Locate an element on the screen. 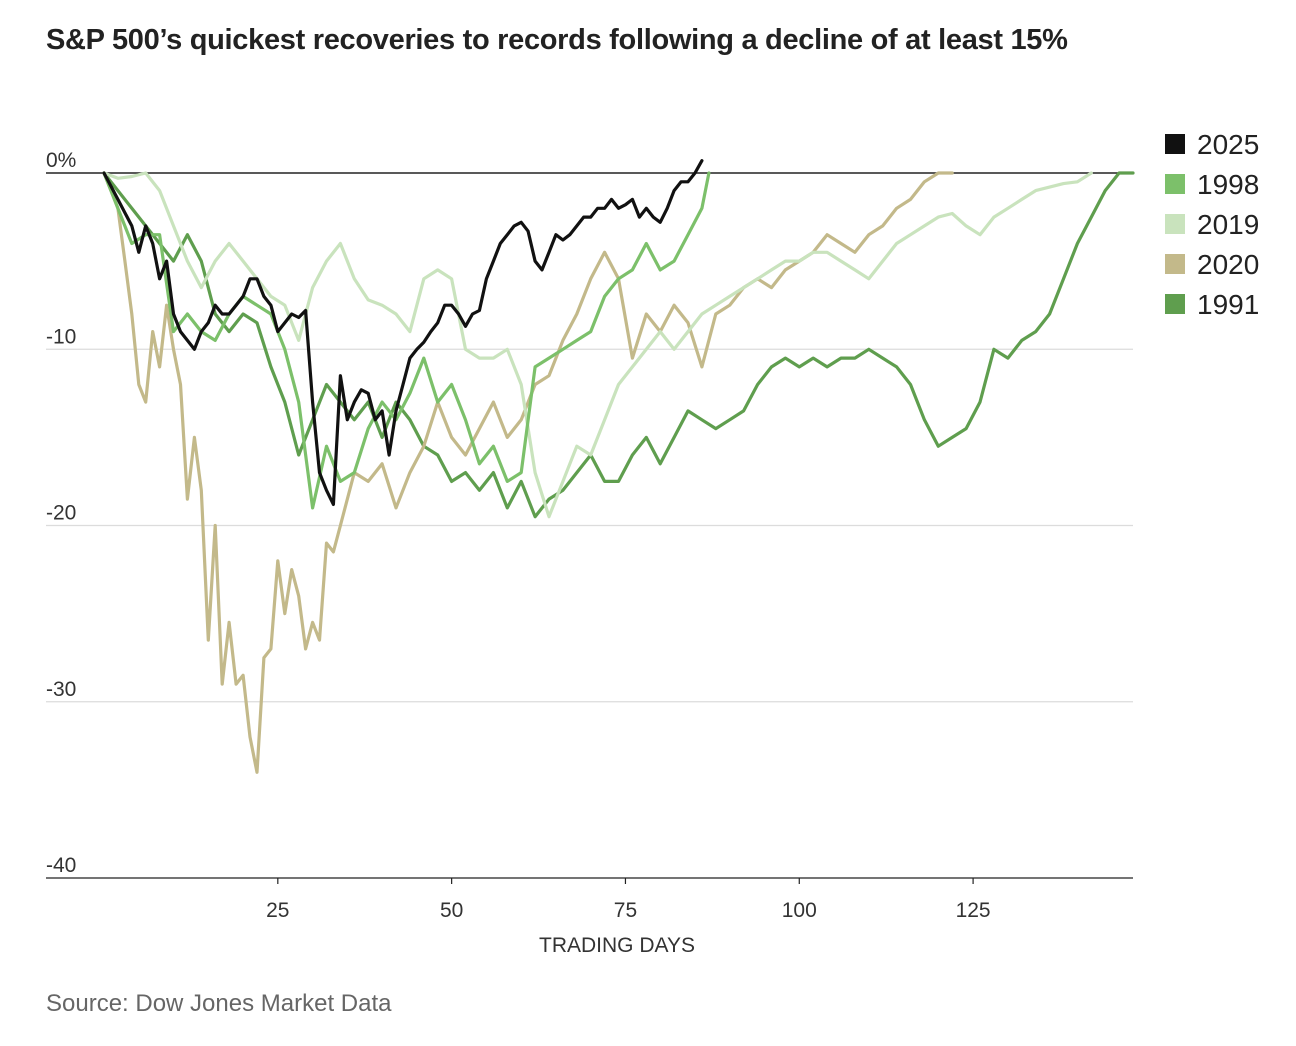  x-tick-label: 75 is located at coordinates (625, 910).